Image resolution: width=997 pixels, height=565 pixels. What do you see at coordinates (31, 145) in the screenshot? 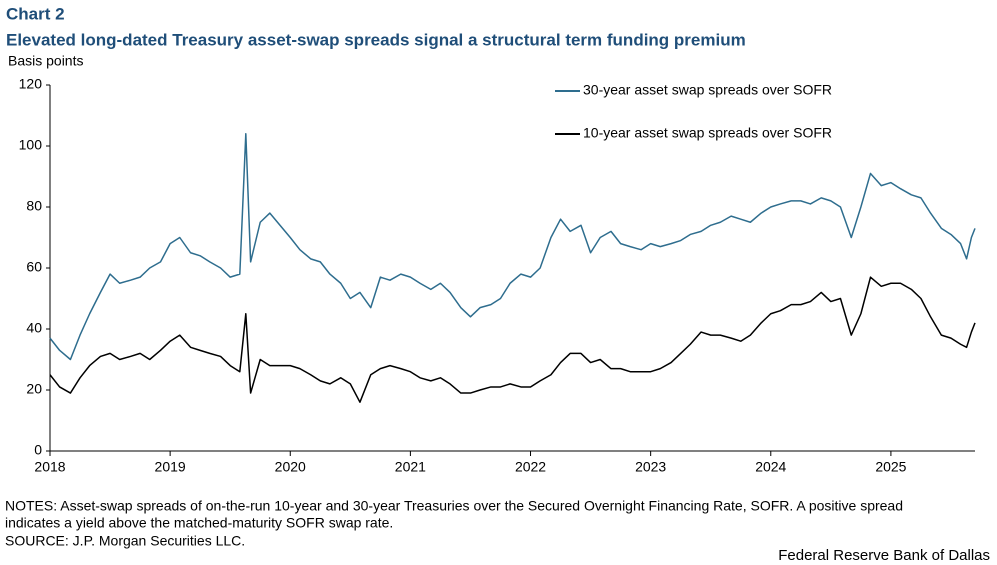
I see `y-tick-label: 100` at bounding box center [31, 145].